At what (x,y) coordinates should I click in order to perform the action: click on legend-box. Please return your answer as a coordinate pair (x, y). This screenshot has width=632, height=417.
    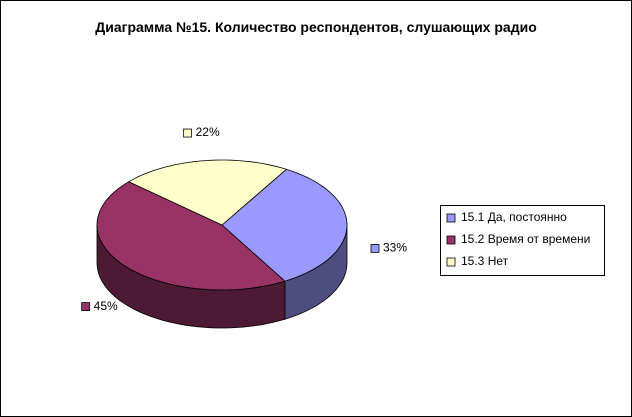
    Looking at the image, I should click on (522, 240).